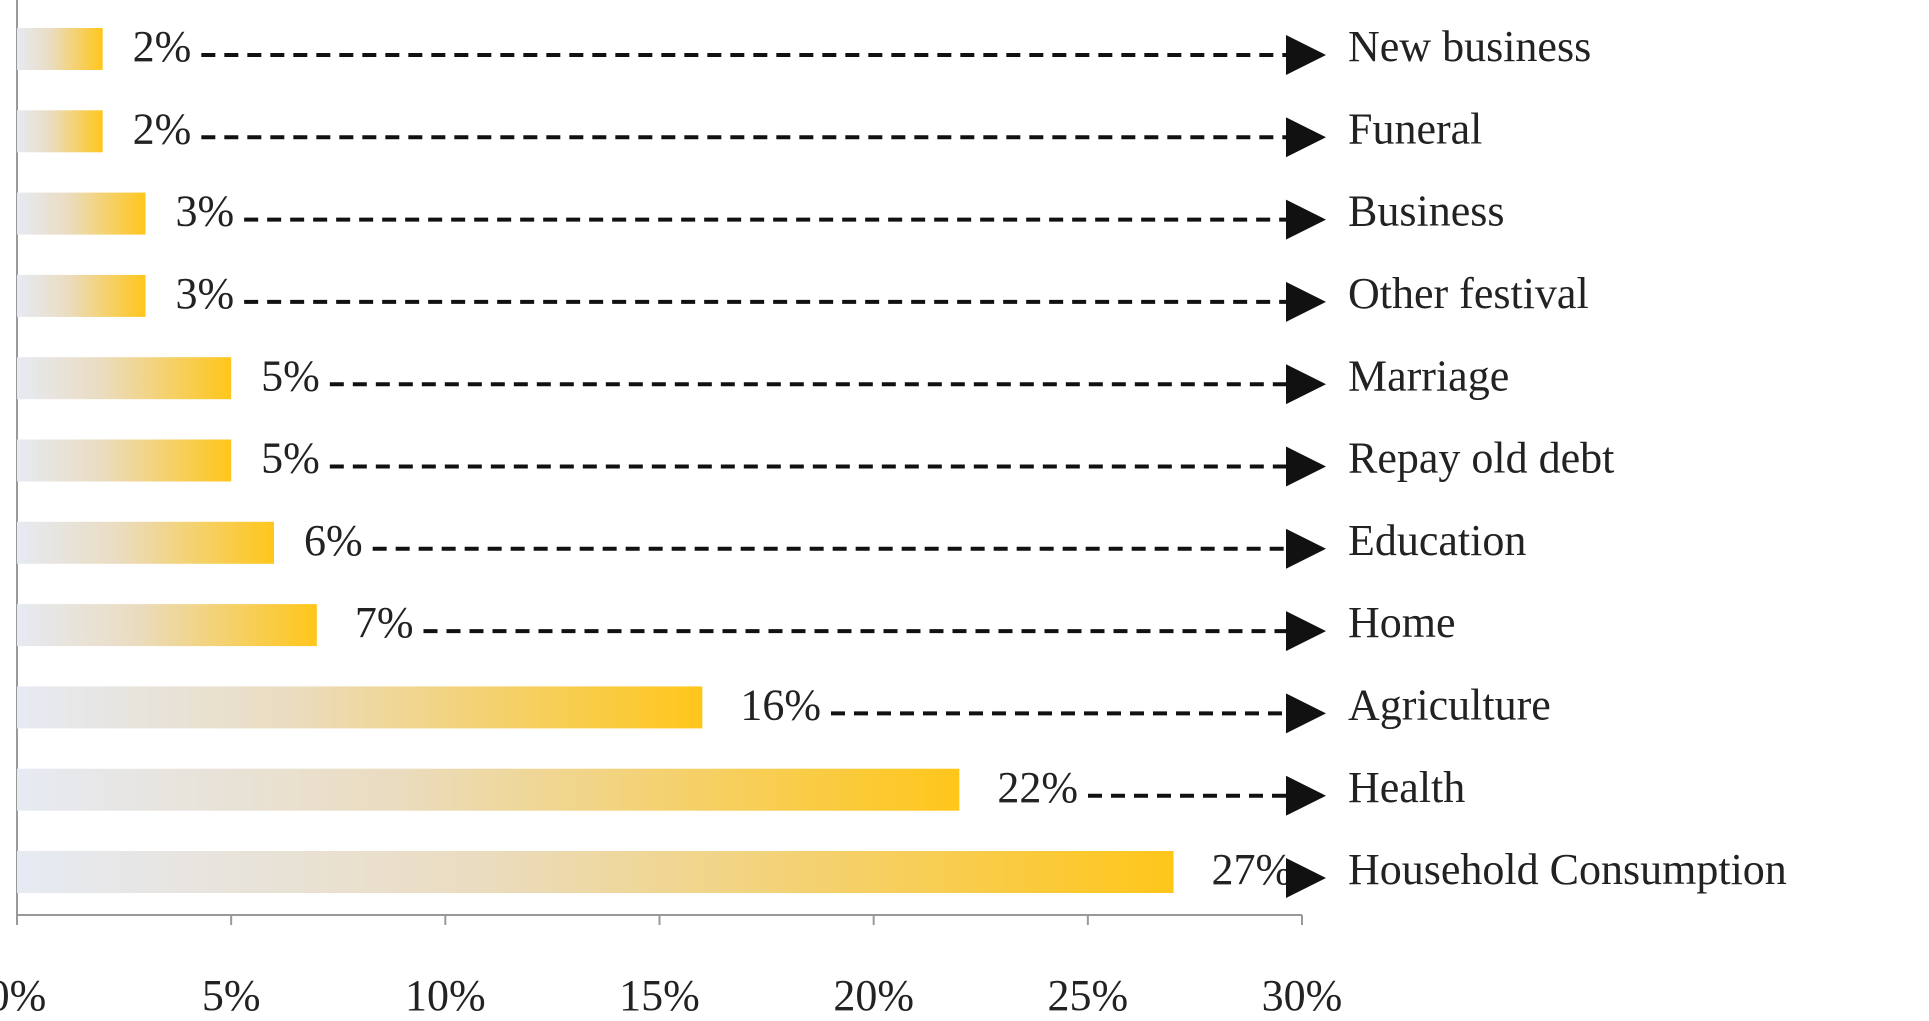  I want to click on value-label: 7%, so click(384, 622).